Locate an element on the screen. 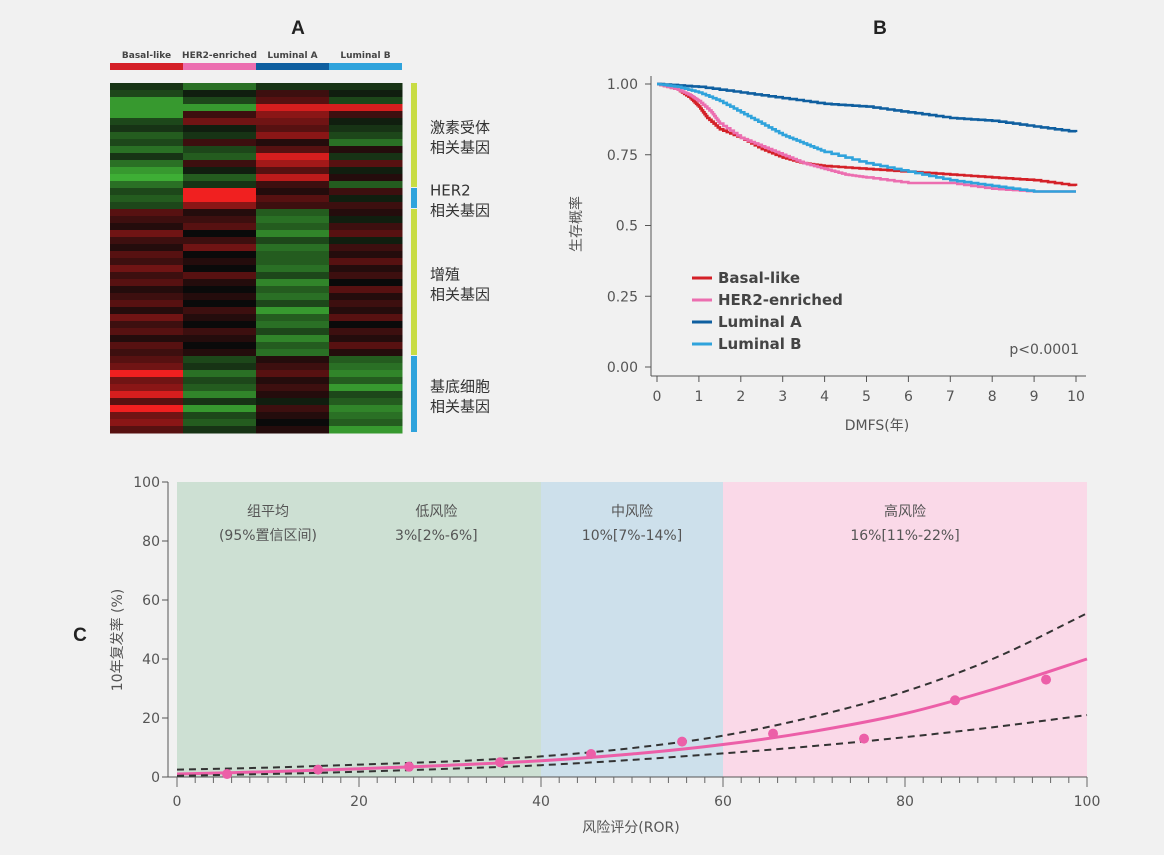 The height and width of the screenshot is (855, 1164). risk-zone is located at coordinates (905, 629).